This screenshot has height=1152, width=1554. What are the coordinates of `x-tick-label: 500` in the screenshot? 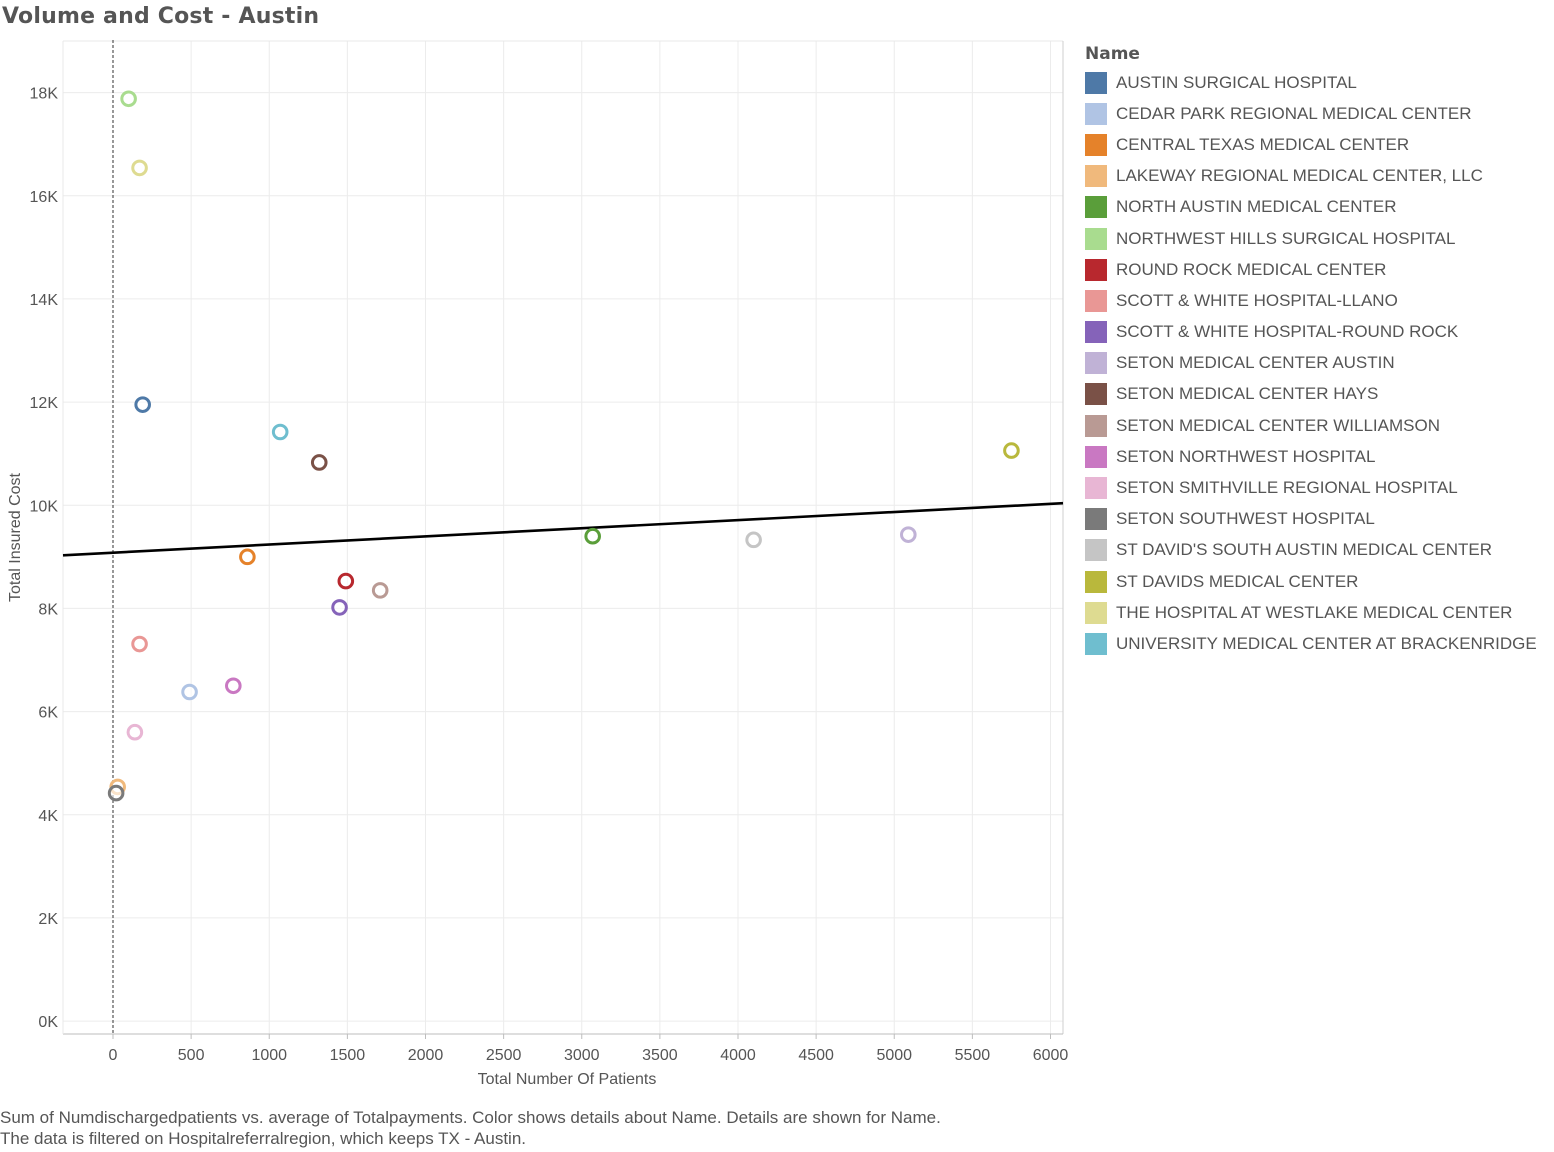 It's located at (191, 1055).